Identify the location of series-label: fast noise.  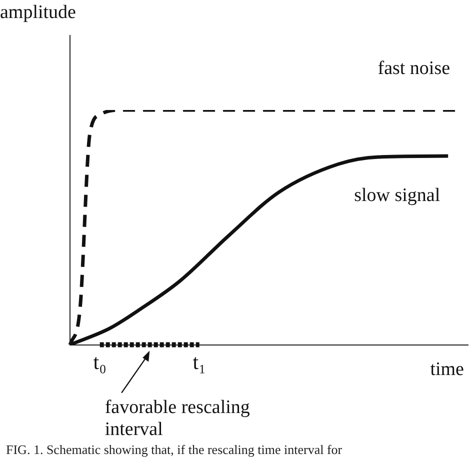
(414, 68).